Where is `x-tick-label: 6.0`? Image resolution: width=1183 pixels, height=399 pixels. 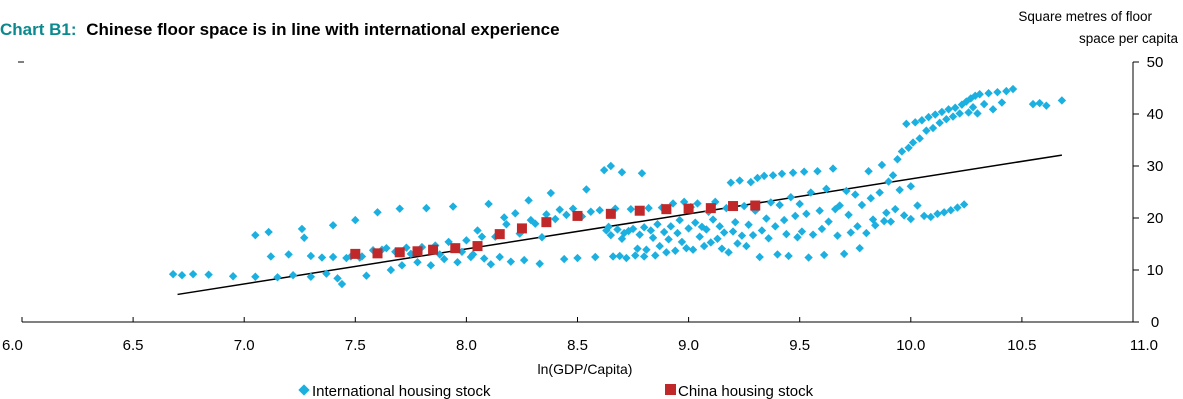 x-tick-label: 6.0 is located at coordinates (12, 345).